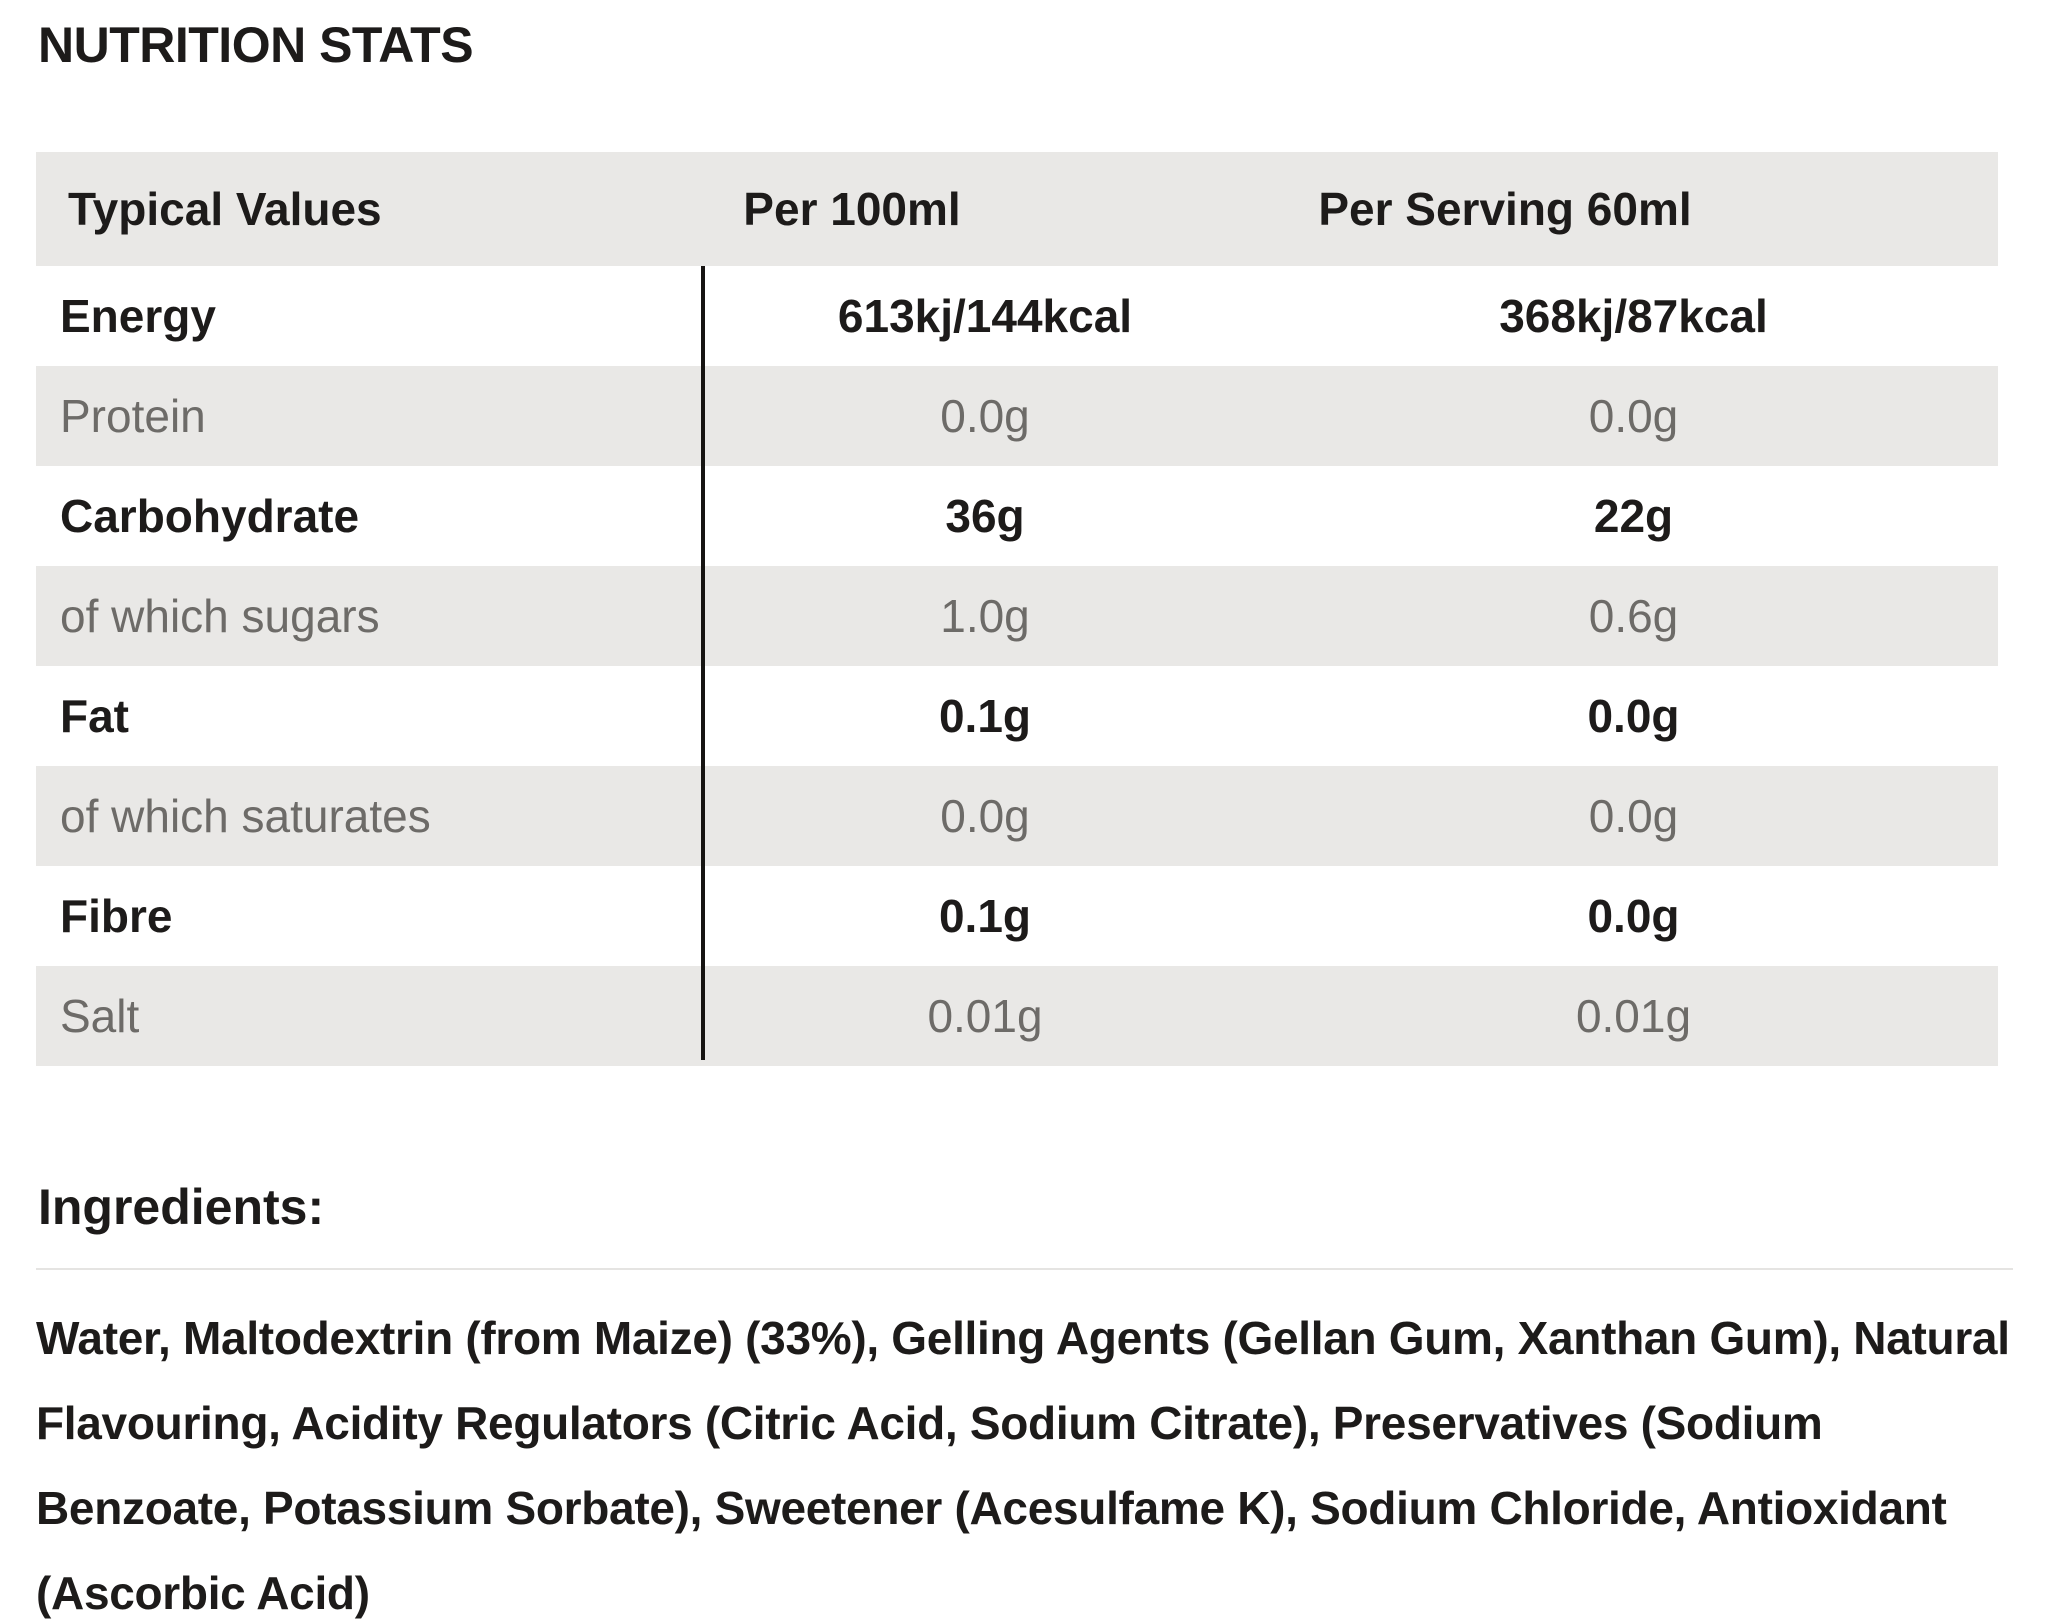 The height and width of the screenshot is (1623, 2048). I want to click on row-value-per-100ml: 613kj/144kcal, so click(985, 316).